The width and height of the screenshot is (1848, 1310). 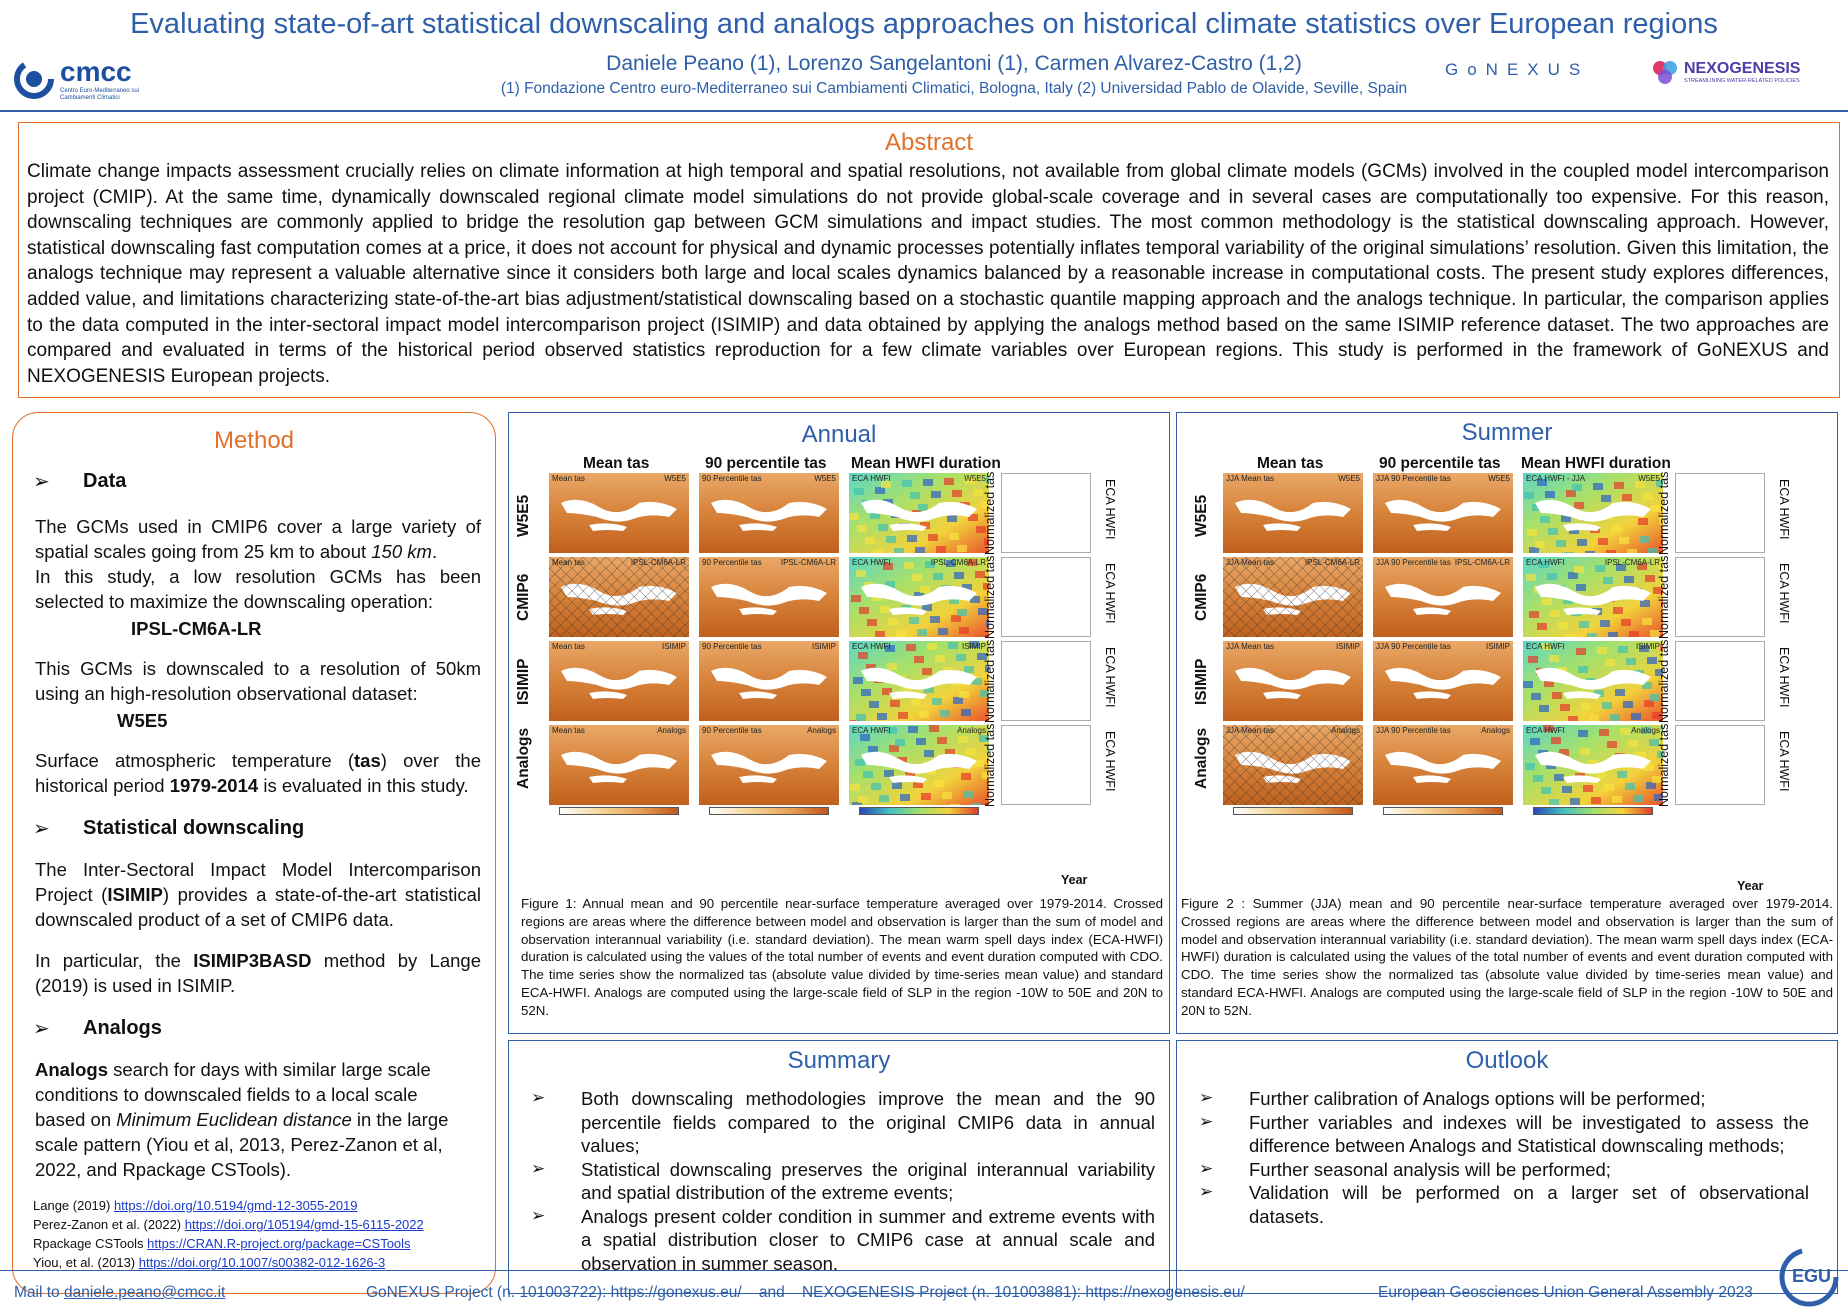 I want to click on reference-link: https://doi.org/105194/gmd-15-6115-2022, so click(x=304, y=1224).